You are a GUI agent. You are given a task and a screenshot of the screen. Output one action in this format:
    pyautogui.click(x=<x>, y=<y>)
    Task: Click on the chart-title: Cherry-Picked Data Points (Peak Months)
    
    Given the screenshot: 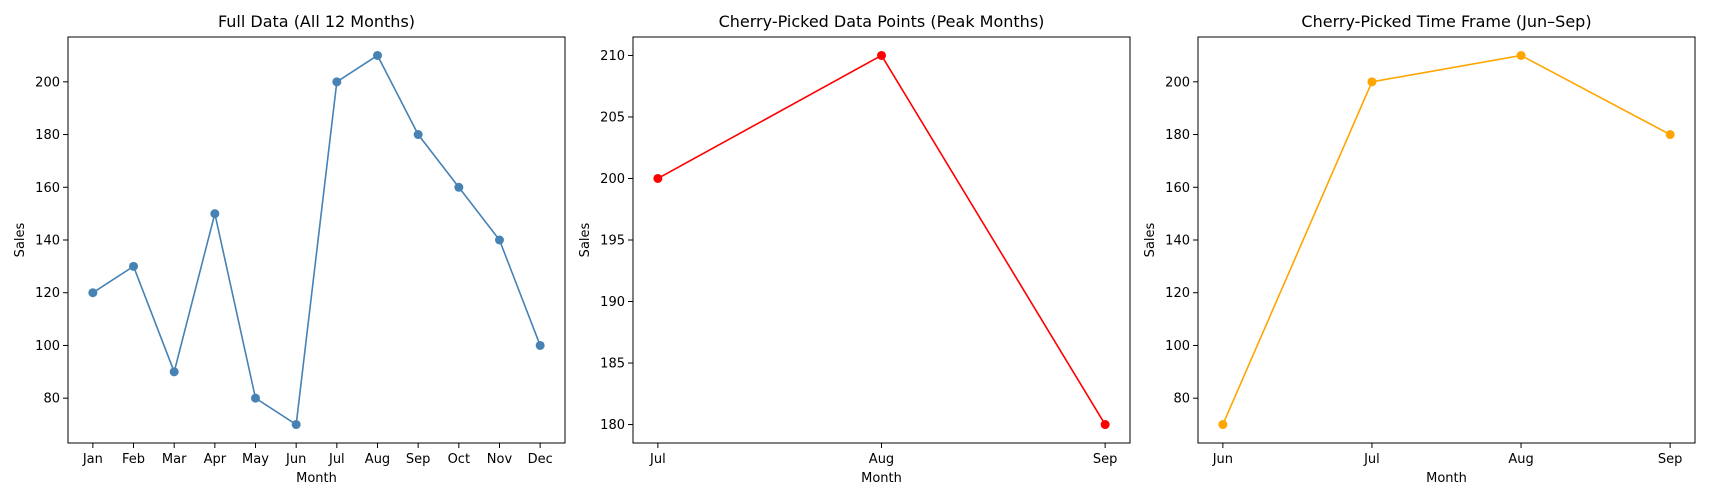 What is the action you would take?
    pyautogui.click(x=882, y=21)
    